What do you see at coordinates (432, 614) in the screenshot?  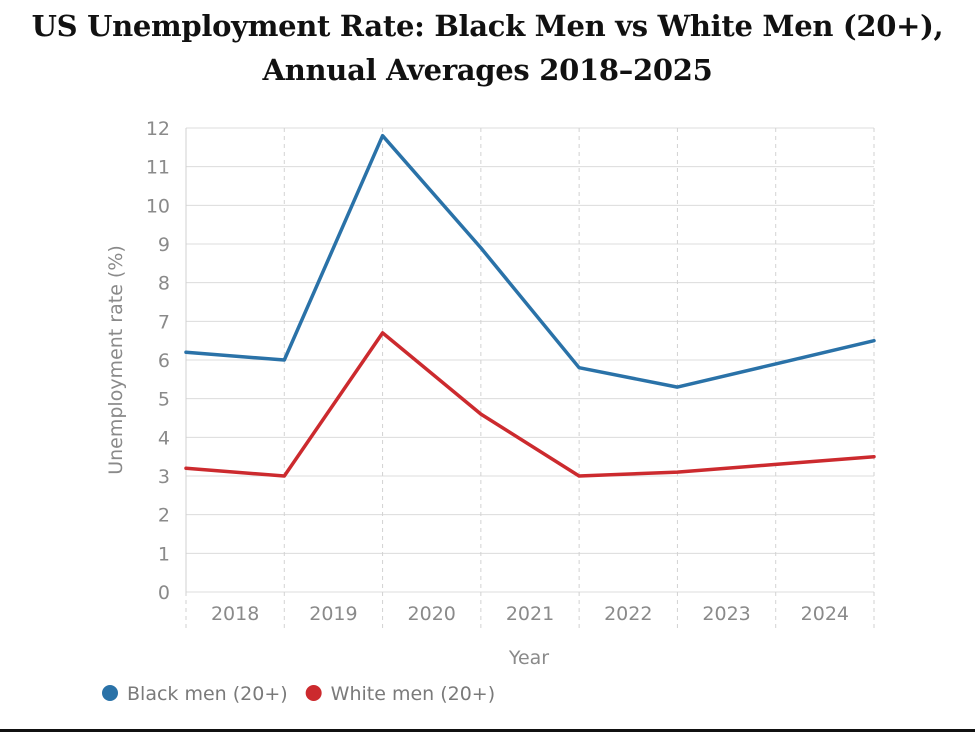 I see `x-tick-label-2: 2020` at bounding box center [432, 614].